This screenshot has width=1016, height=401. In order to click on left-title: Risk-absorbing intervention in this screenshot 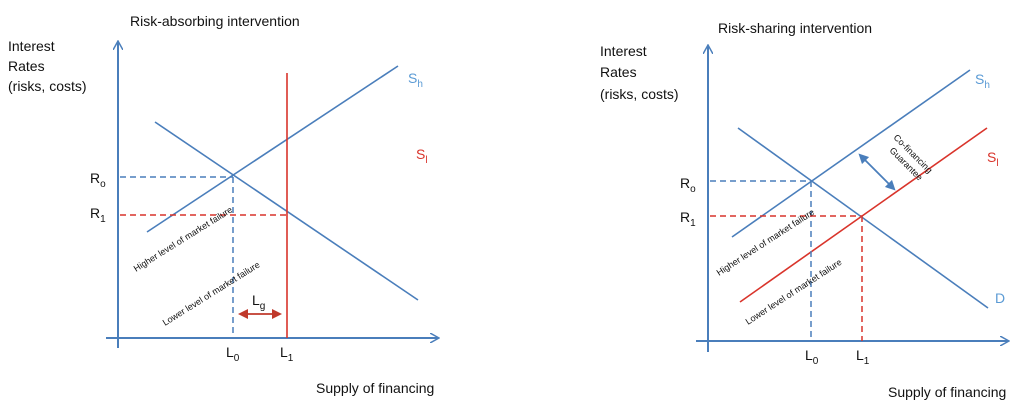, I will do `click(215, 21)`.